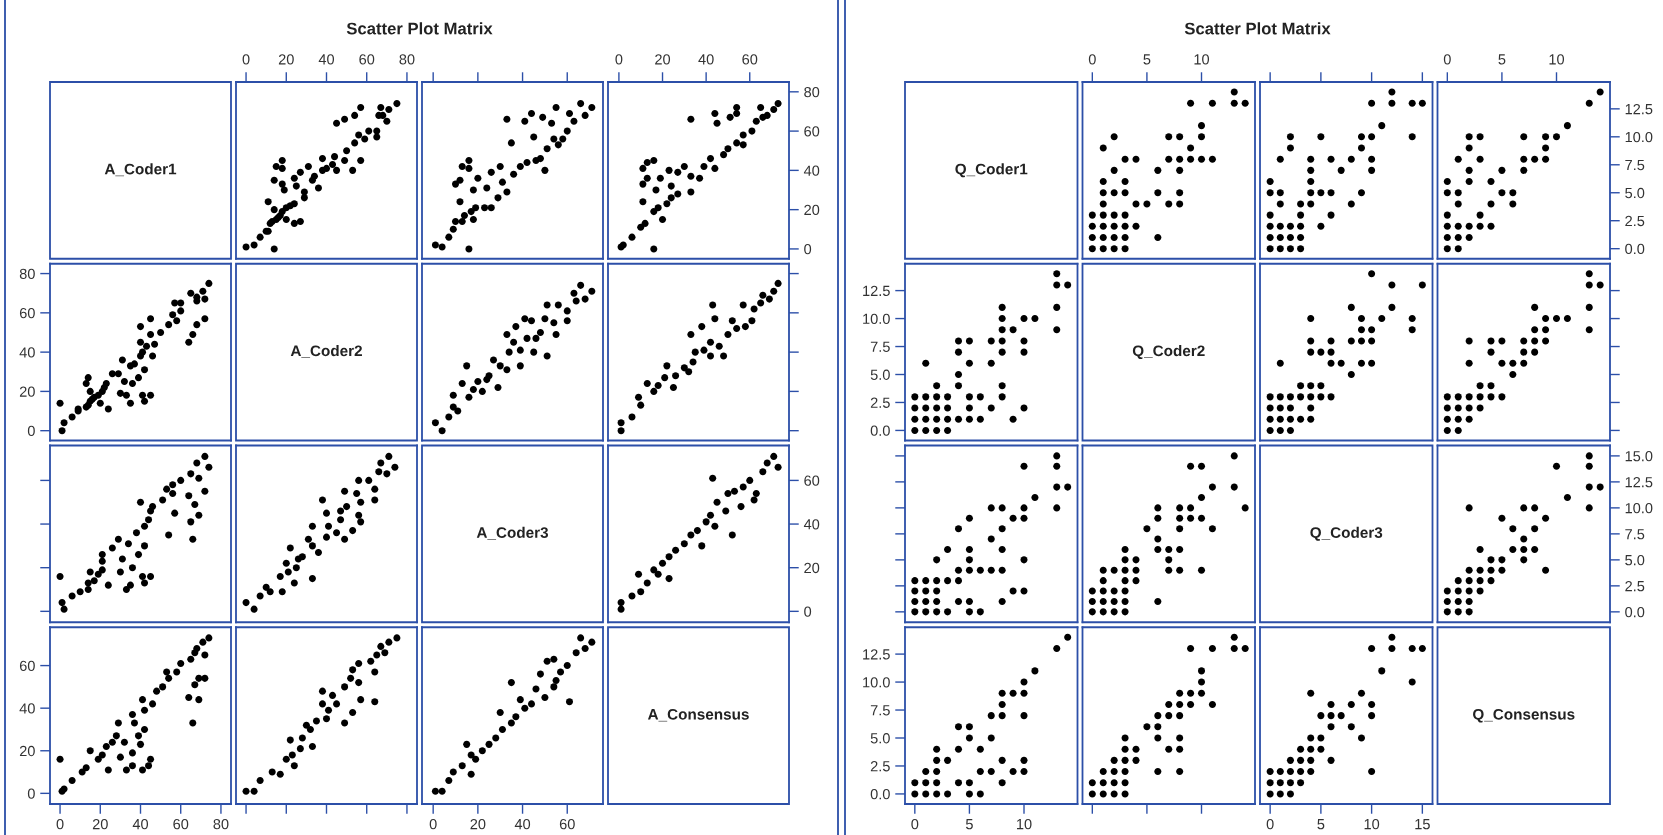 This screenshot has width=1663, height=835. What do you see at coordinates (876, 318) in the screenshot?
I see `y-tick-label: 10.0` at bounding box center [876, 318].